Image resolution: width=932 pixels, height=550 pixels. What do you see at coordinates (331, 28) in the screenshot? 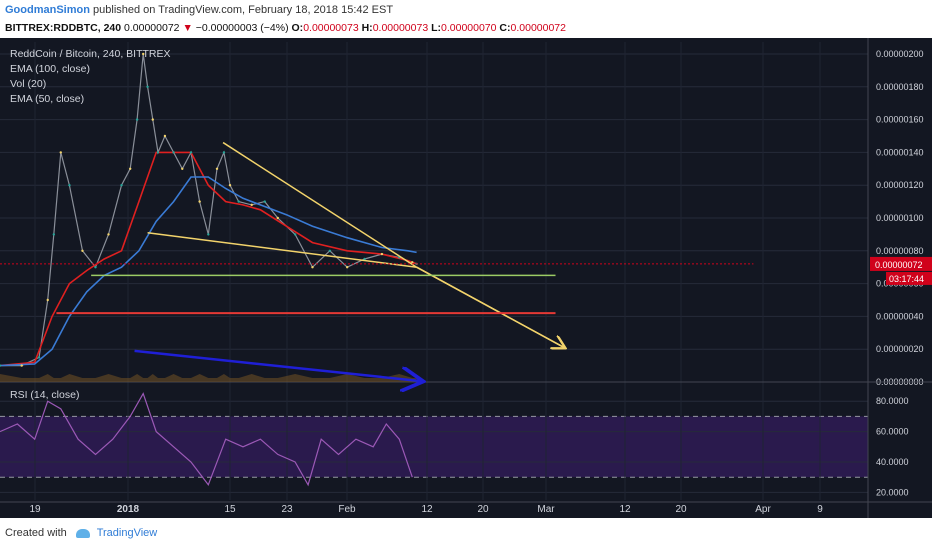
I see `open-value: 0.00000073` at bounding box center [331, 28].